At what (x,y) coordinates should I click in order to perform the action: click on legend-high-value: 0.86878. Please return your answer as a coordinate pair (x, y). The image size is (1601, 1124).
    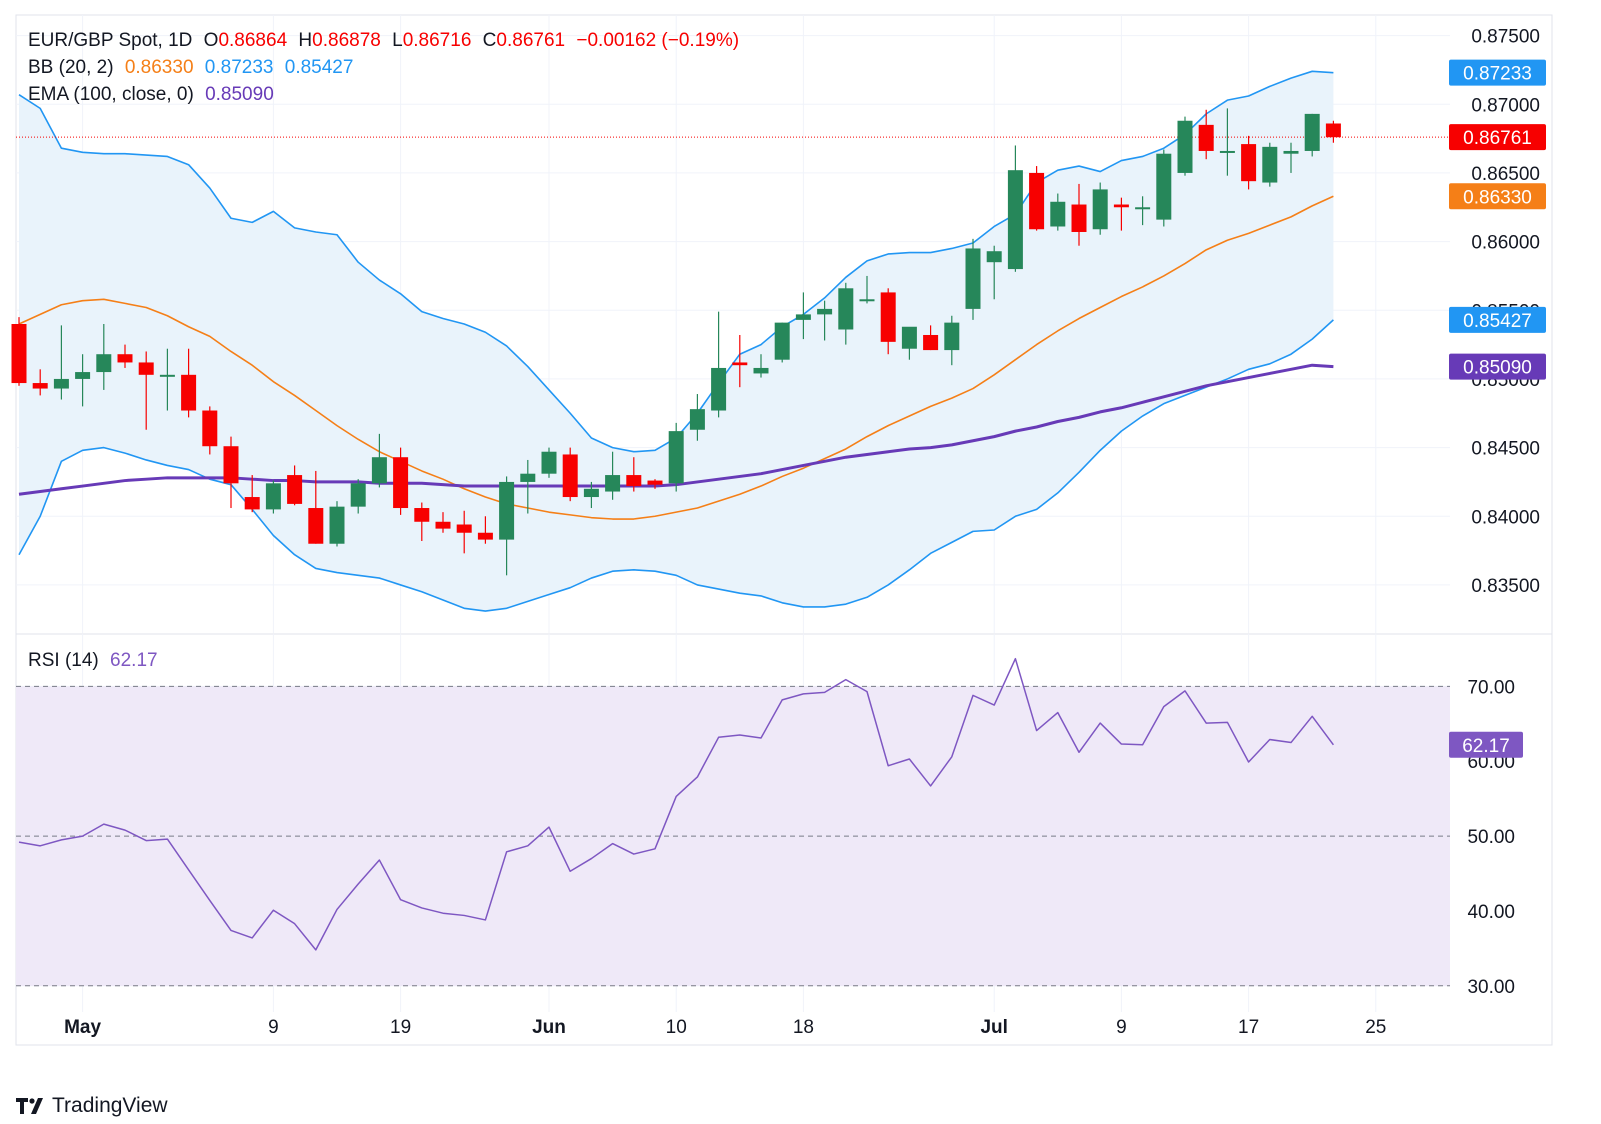
    Looking at the image, I should click on (346, 40).